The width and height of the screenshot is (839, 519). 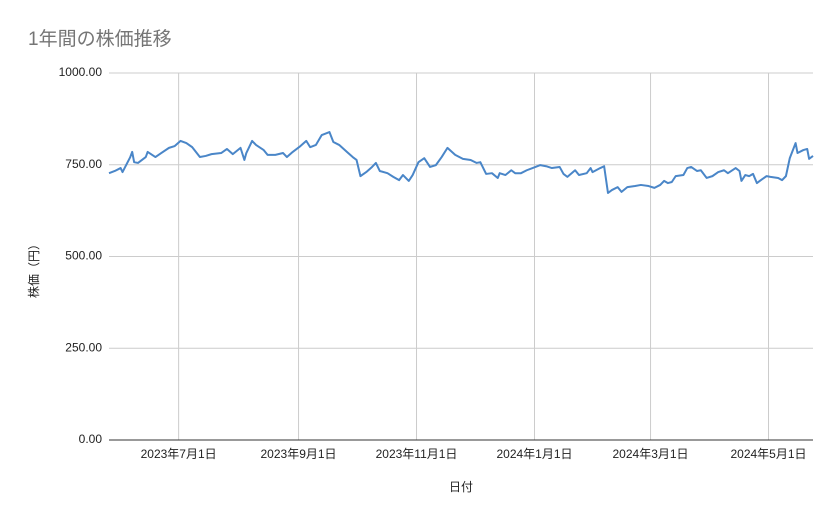 I want to click on x-tick-label: 2023年7月1日, so click(x=179, y=454).